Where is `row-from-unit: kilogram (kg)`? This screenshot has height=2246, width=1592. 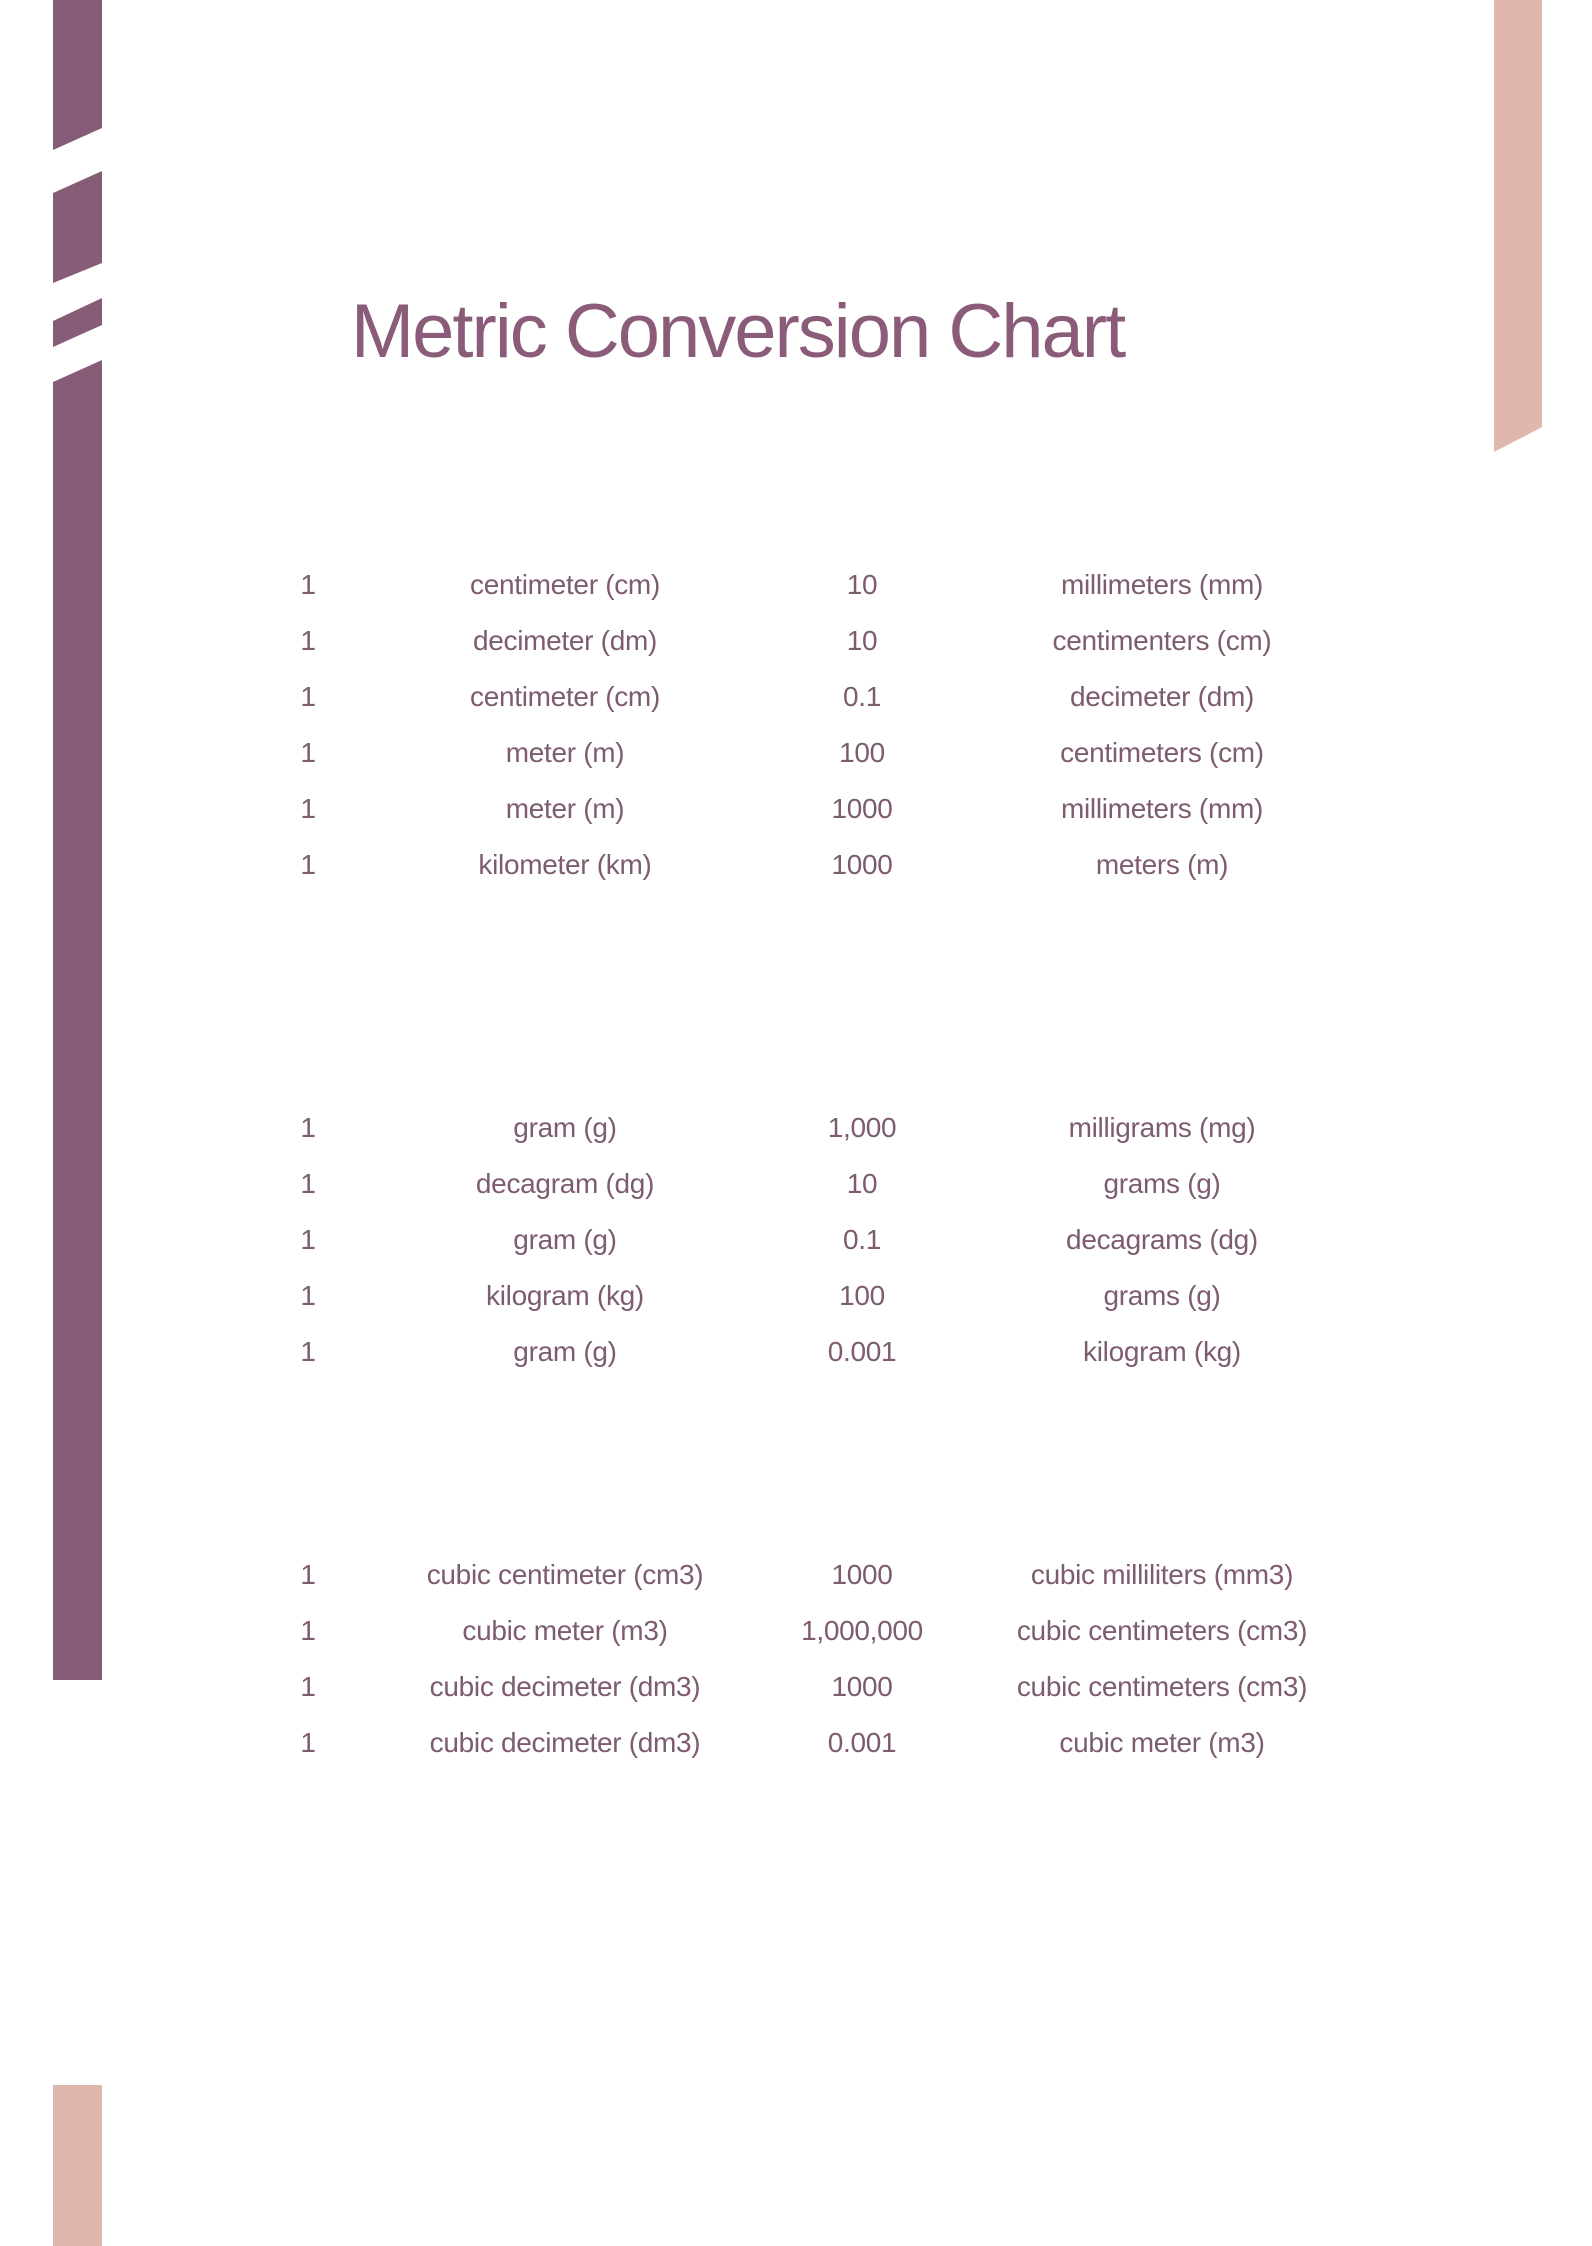
row-from-unit: kilogram (kg) is located at coordinates (565, 1295).